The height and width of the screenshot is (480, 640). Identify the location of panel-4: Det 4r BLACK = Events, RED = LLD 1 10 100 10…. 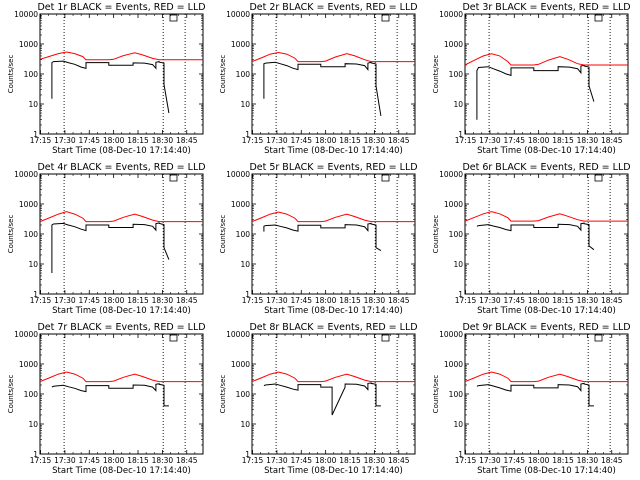
(106, 239).